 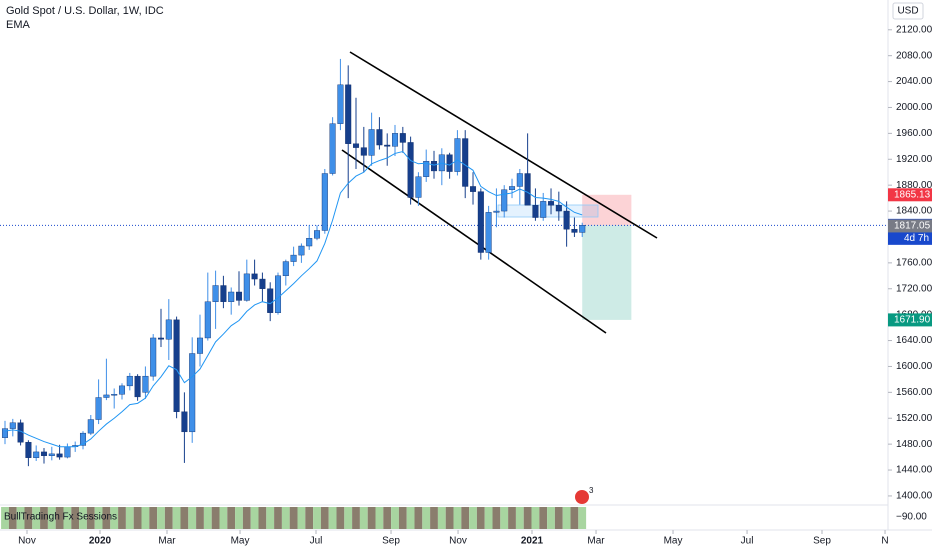 I want to click on sessions-tick: −90.00, so click(x=911, y=517).